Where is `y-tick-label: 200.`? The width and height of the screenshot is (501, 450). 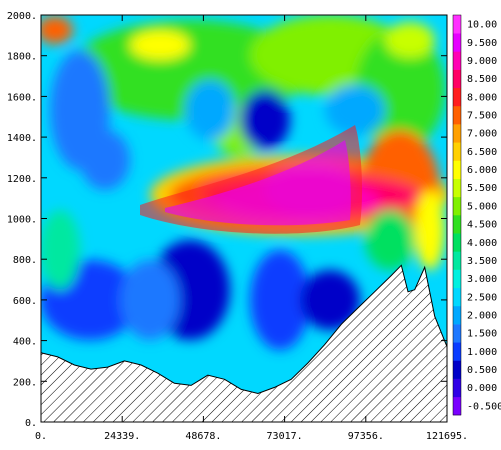
y-tick-label: 200. is located at coordinates (25, 382).